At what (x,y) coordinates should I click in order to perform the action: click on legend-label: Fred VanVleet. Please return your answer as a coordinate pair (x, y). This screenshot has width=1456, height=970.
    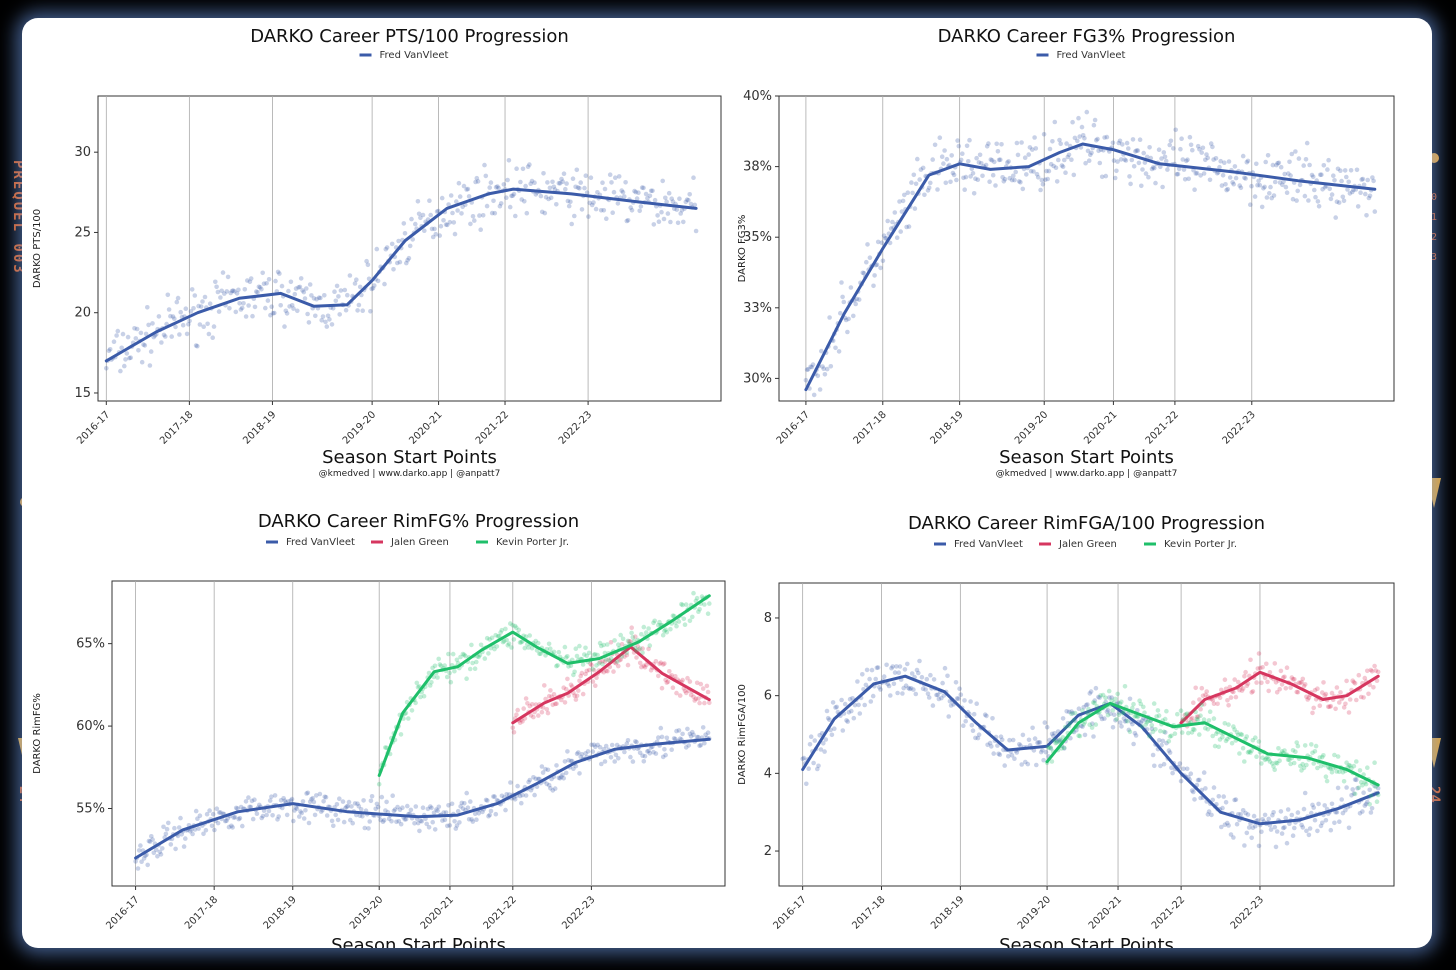
    Looking at the image, I should click on (988, 544).